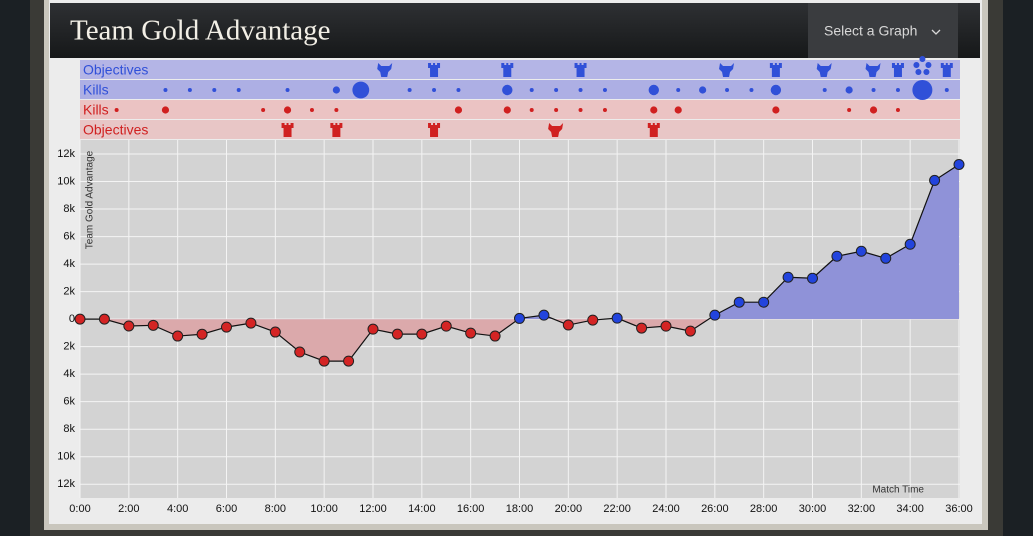  I want to click on x-tick-label: 0:00, so click(79, 509).